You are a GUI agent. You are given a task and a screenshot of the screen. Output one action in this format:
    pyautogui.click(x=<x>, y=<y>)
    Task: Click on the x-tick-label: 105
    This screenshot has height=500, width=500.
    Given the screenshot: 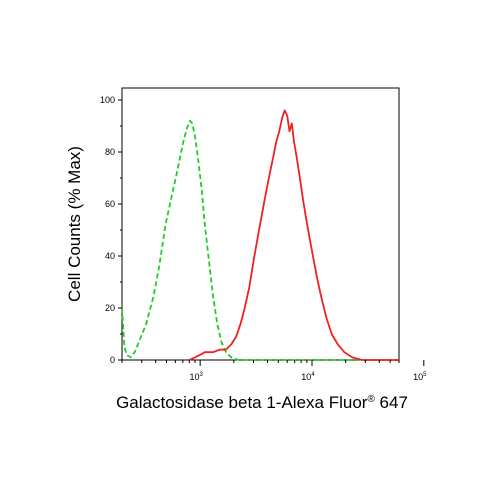 What is the action you would take?
    pyautogui.click(x=420, y=377)
    